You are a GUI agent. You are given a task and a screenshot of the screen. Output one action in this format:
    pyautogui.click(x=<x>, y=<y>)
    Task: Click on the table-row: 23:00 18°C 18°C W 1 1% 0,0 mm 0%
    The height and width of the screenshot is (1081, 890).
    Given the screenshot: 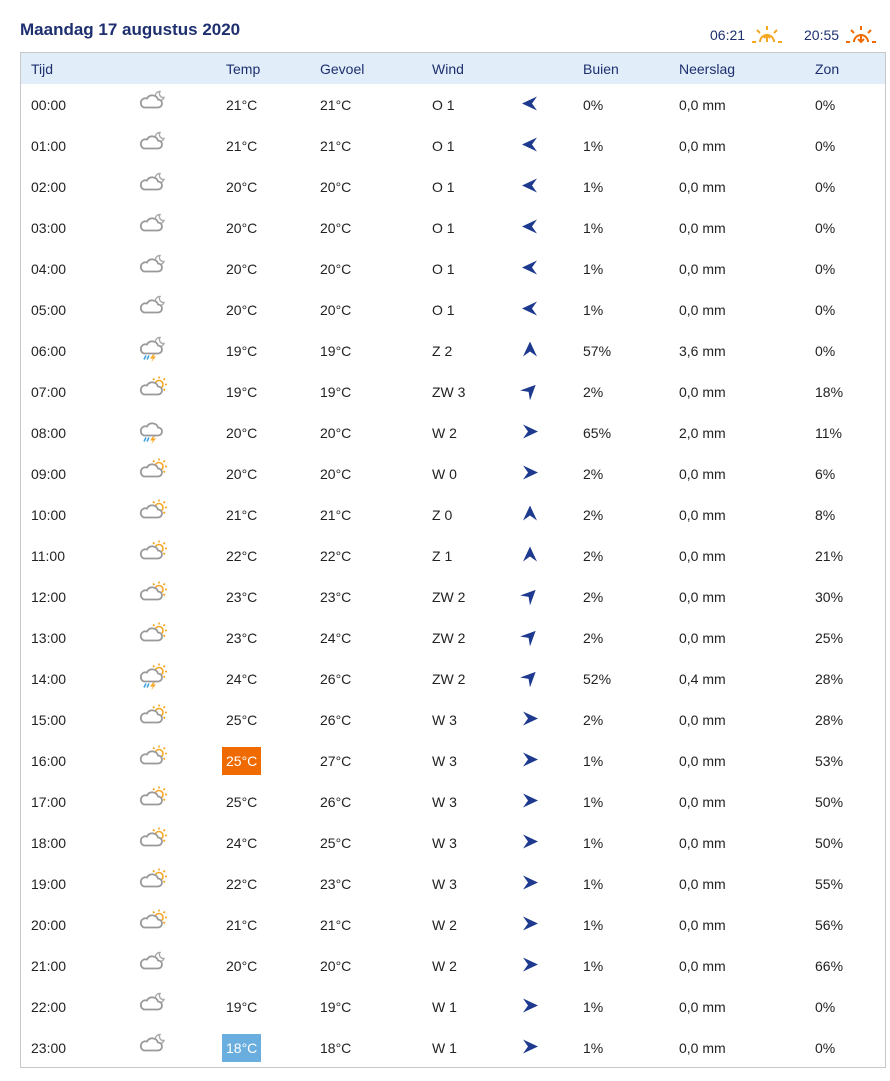 What is the action you would take?
    pyautogui.click(x=453, y=1047)
    